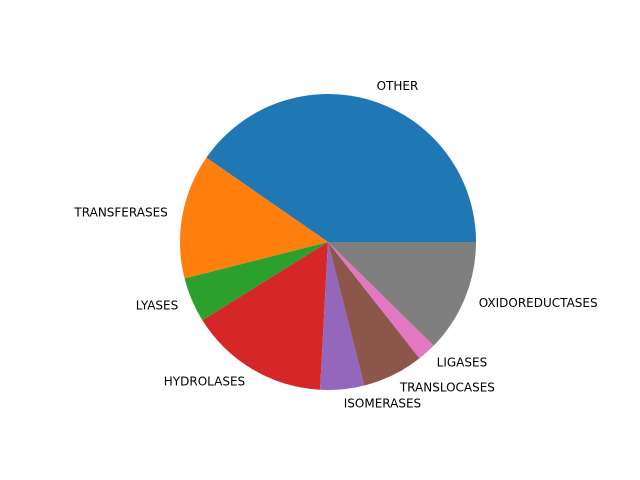  Describe the element at coordinates (462, 363) in the screenshot. I see `pie-label-ligases: LIGASES` at that location.